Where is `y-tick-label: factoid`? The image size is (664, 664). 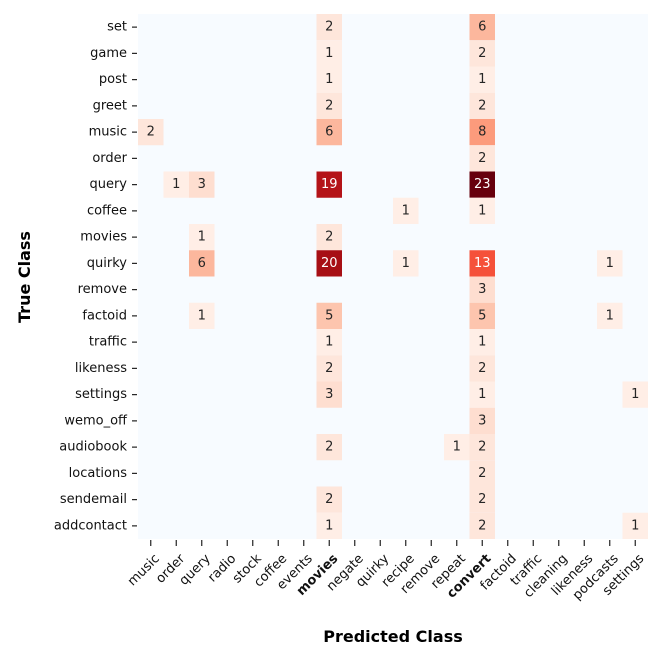
y-tick-label: factoid is located at coordinates (104, 315).